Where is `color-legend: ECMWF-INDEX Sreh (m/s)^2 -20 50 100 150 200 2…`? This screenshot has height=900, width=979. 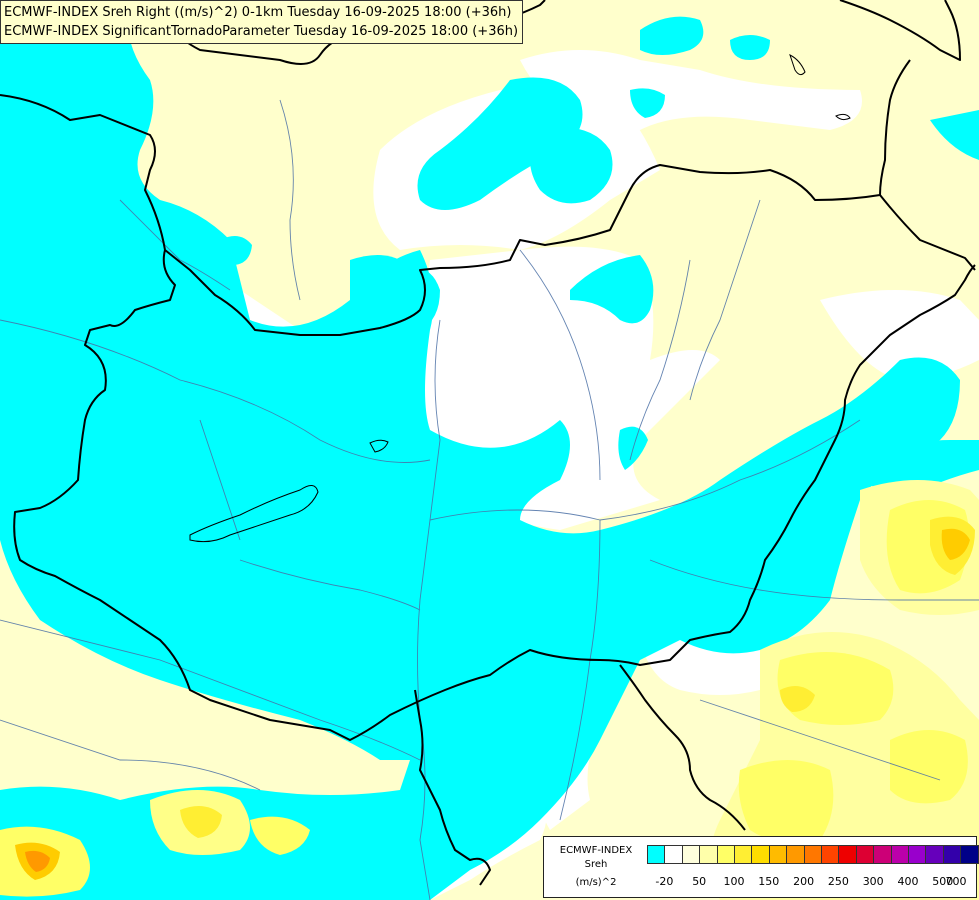
color-legend: ECMWF-INDEX Sreh (m/s)^2 -20 50 100 150 200 2… is located at coordinates (761, 867).